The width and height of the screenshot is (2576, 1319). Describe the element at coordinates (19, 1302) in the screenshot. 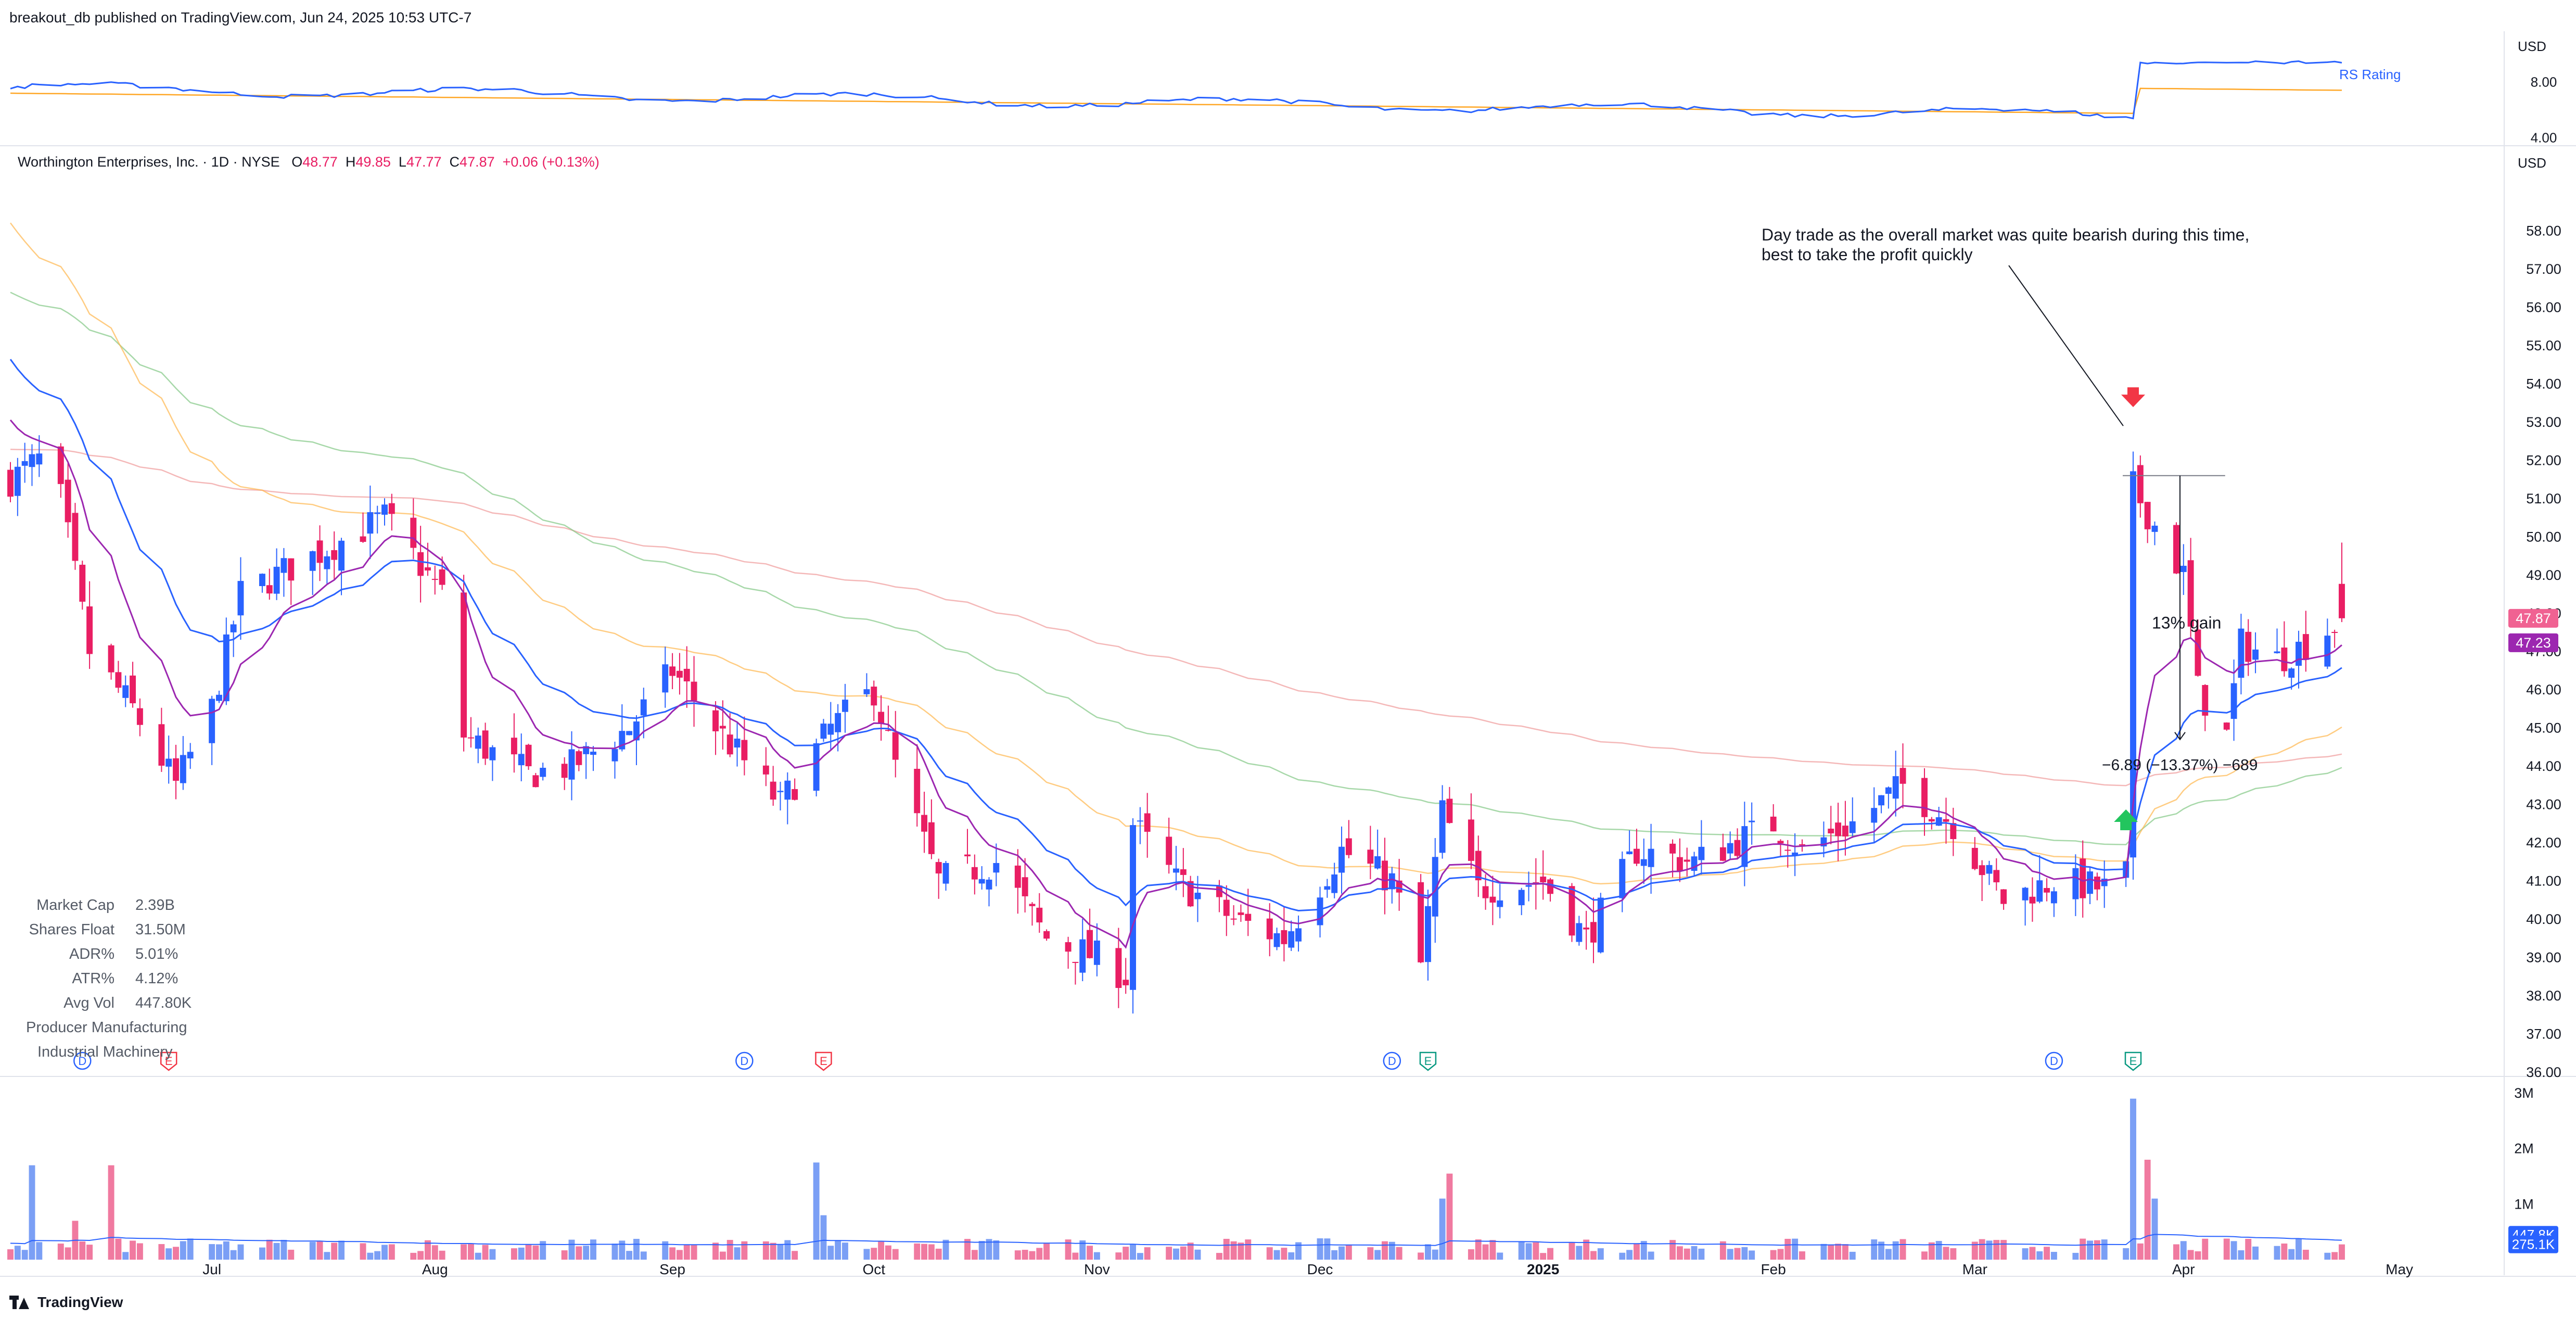

I see `tradingview-logo-icon` at that location.